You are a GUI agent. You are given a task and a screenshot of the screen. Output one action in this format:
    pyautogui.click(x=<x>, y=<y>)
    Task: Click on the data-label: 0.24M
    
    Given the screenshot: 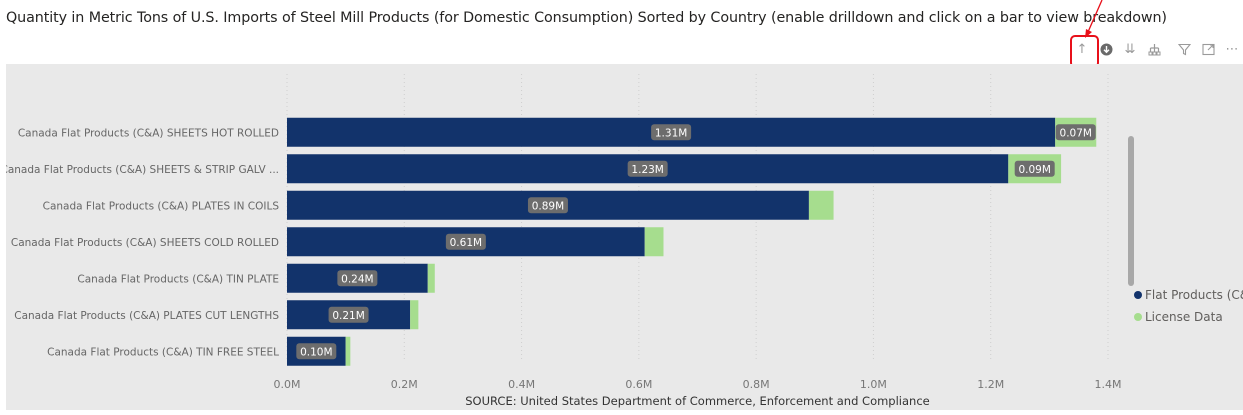 What is the action you would take?
    pyautogui.click(x=357, y=279)
    